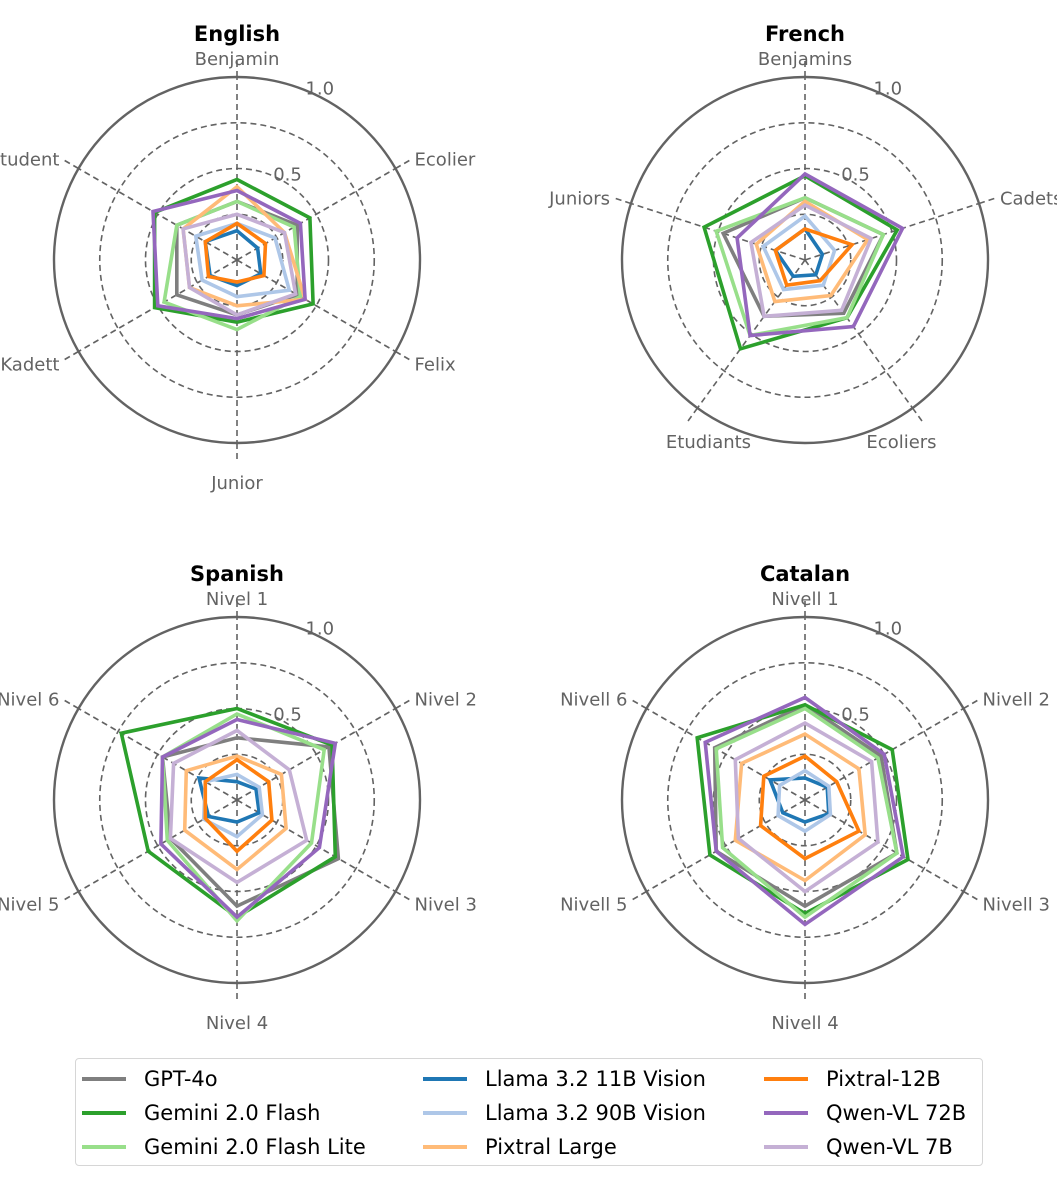  Describe the element at coordinates (805, 34) in the screenshot. I see `radar-title: French` at that location.